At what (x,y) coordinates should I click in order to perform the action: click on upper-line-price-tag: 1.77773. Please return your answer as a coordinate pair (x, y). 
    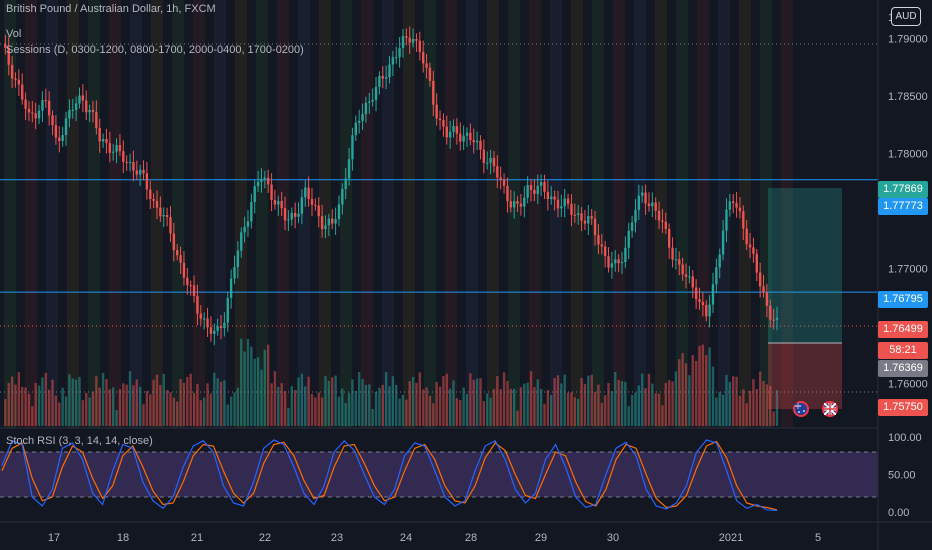
    Looking at the image, I should click on (903, 206).